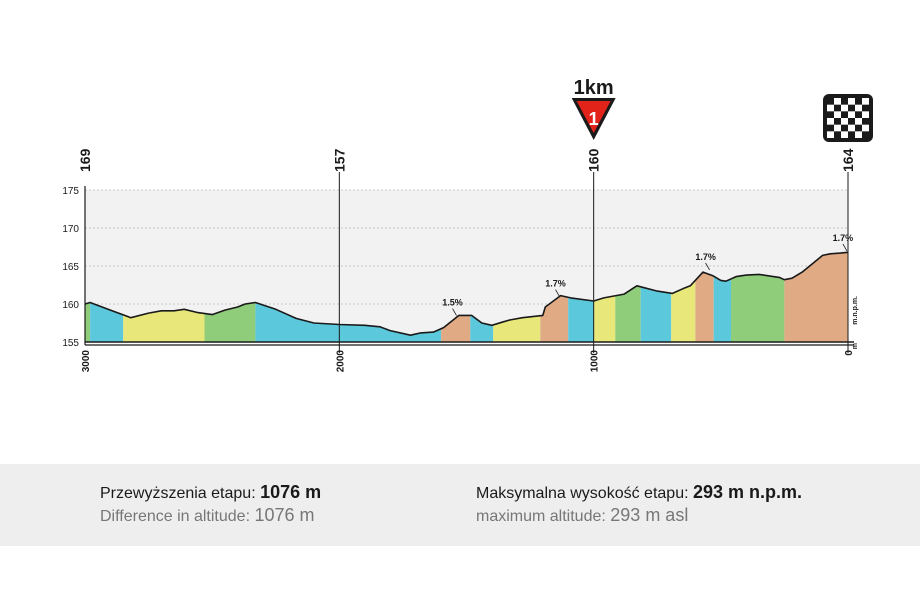  I want to click on x-tick-label: 3000, so click(86, 361).